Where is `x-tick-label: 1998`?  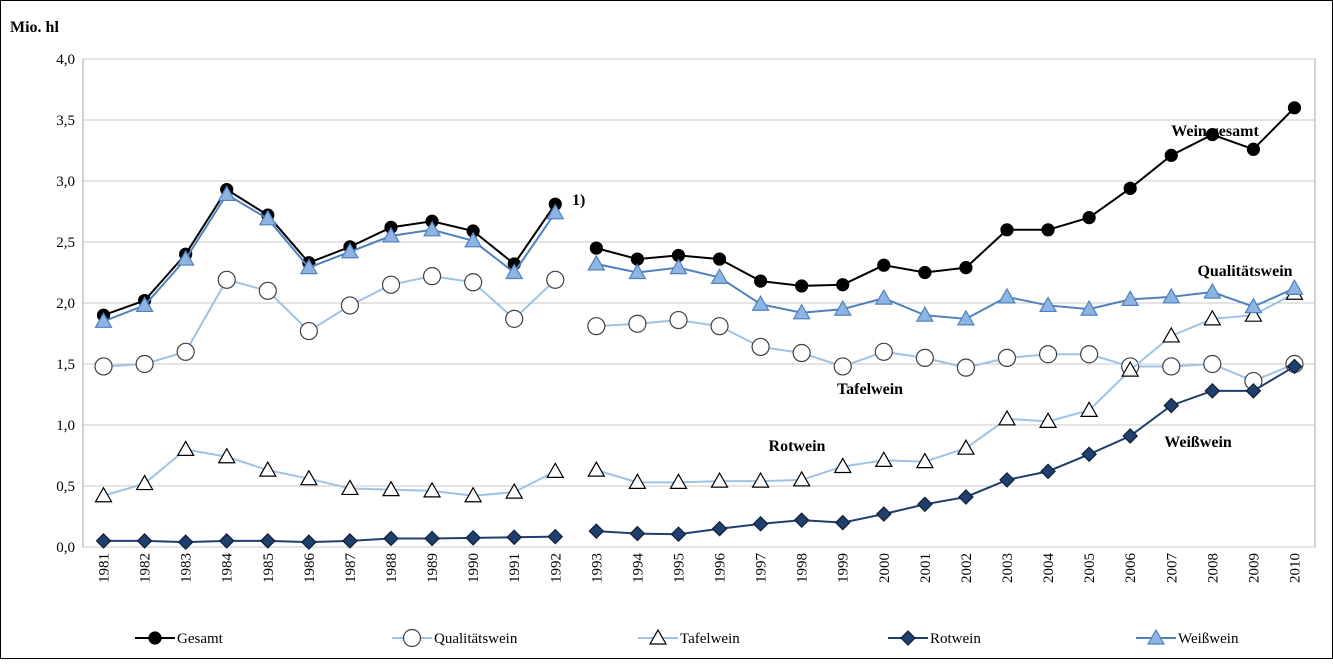 x-tick-label: 1998 is located at coordinates (803, 568).